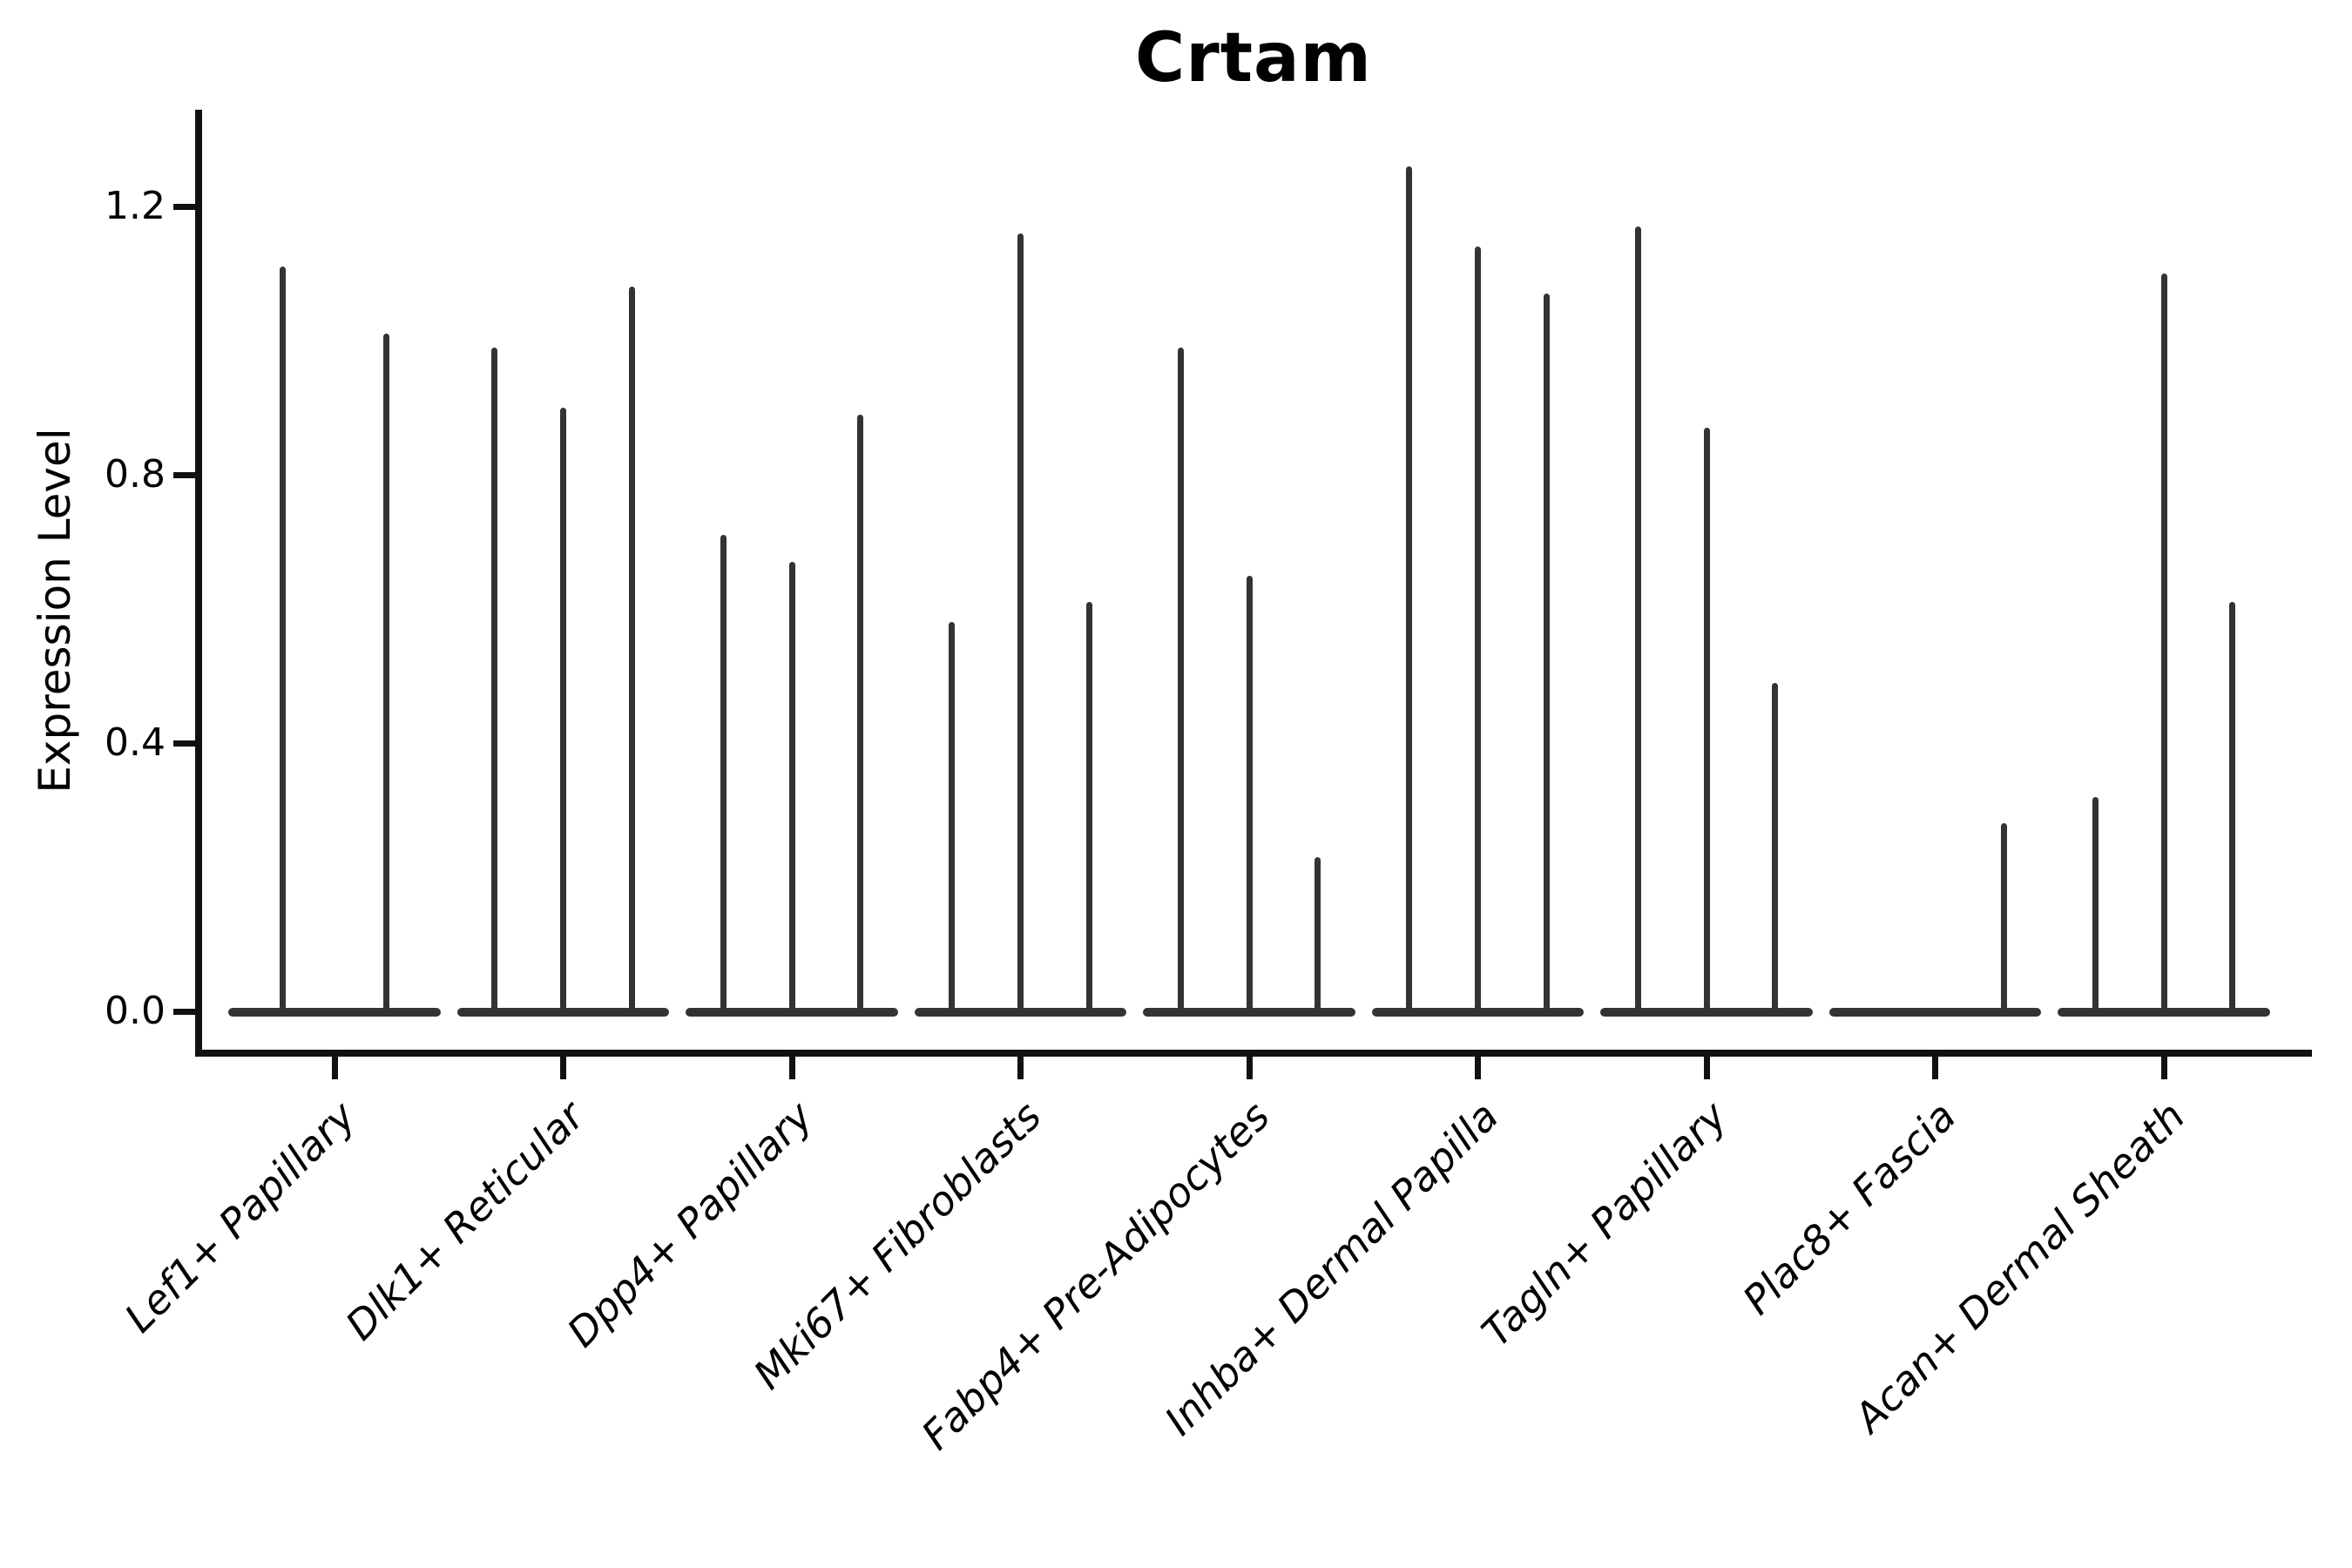 The width and height of the screenshot is (2352, 1568). What do you see at coordinates (465, 1221) in the screenshot?
I see `x-tick-label: Dlk1+ Reticular` at bounding box center [465, 1221].